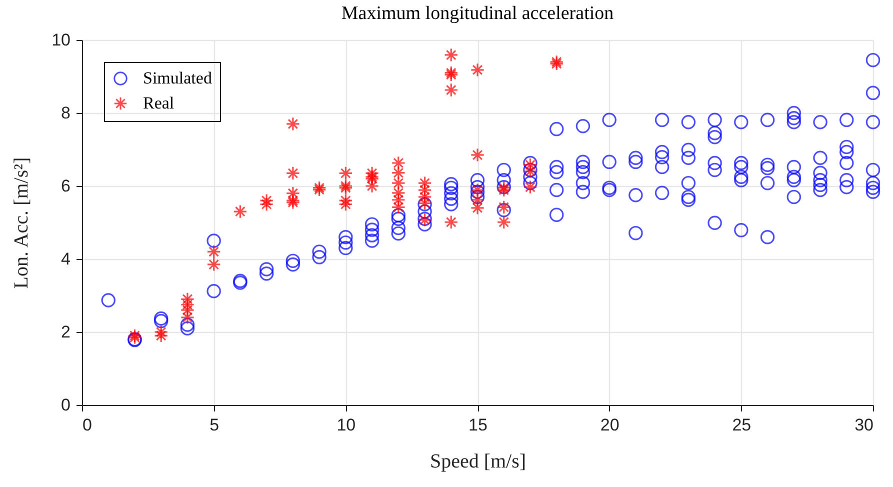  What do you see at coordinates (477, 13) in the screenshot?
I see `chart-title: Maximum longitudinal acceleration` at bounding box center [477, 13].